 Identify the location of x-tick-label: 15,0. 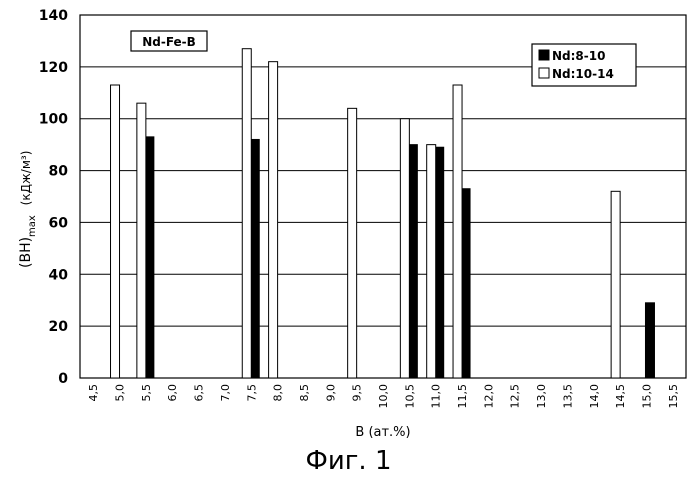
(646, 396).